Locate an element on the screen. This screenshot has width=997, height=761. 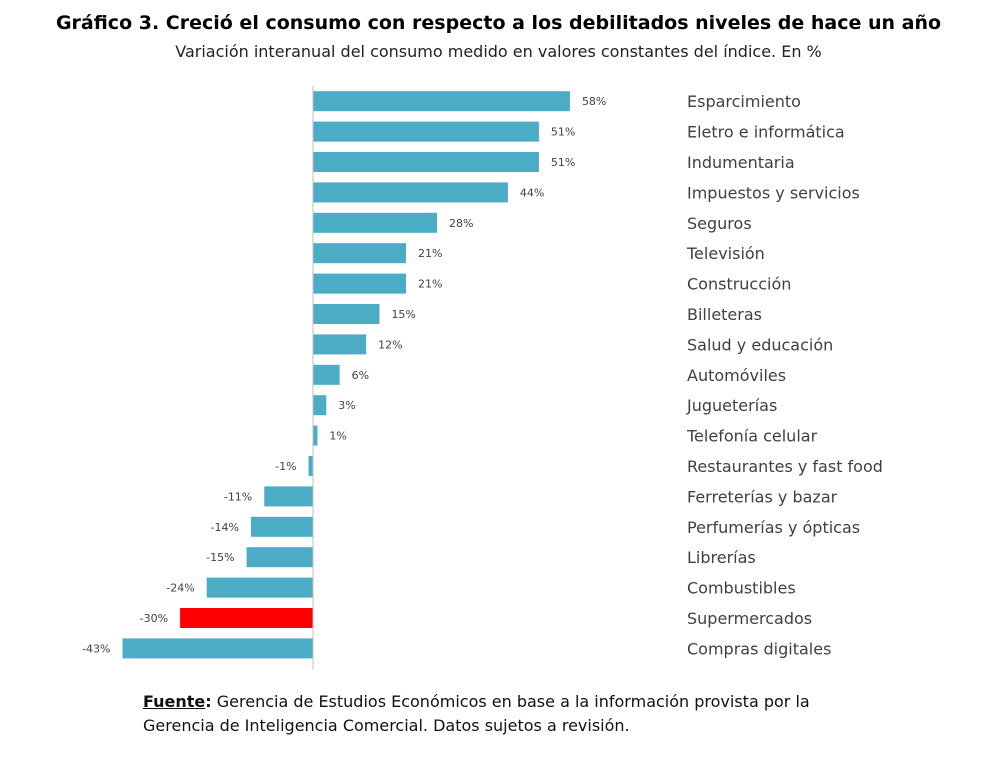
category-label: Librerías is located at coordinates (721, 557).